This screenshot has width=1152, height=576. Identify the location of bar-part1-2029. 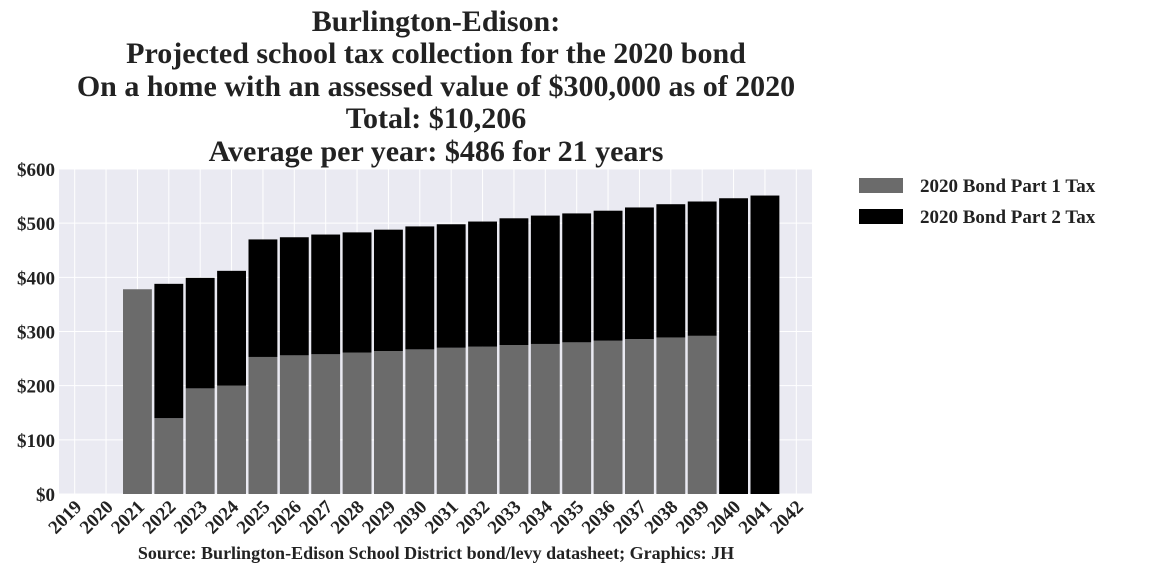
(388, 422).